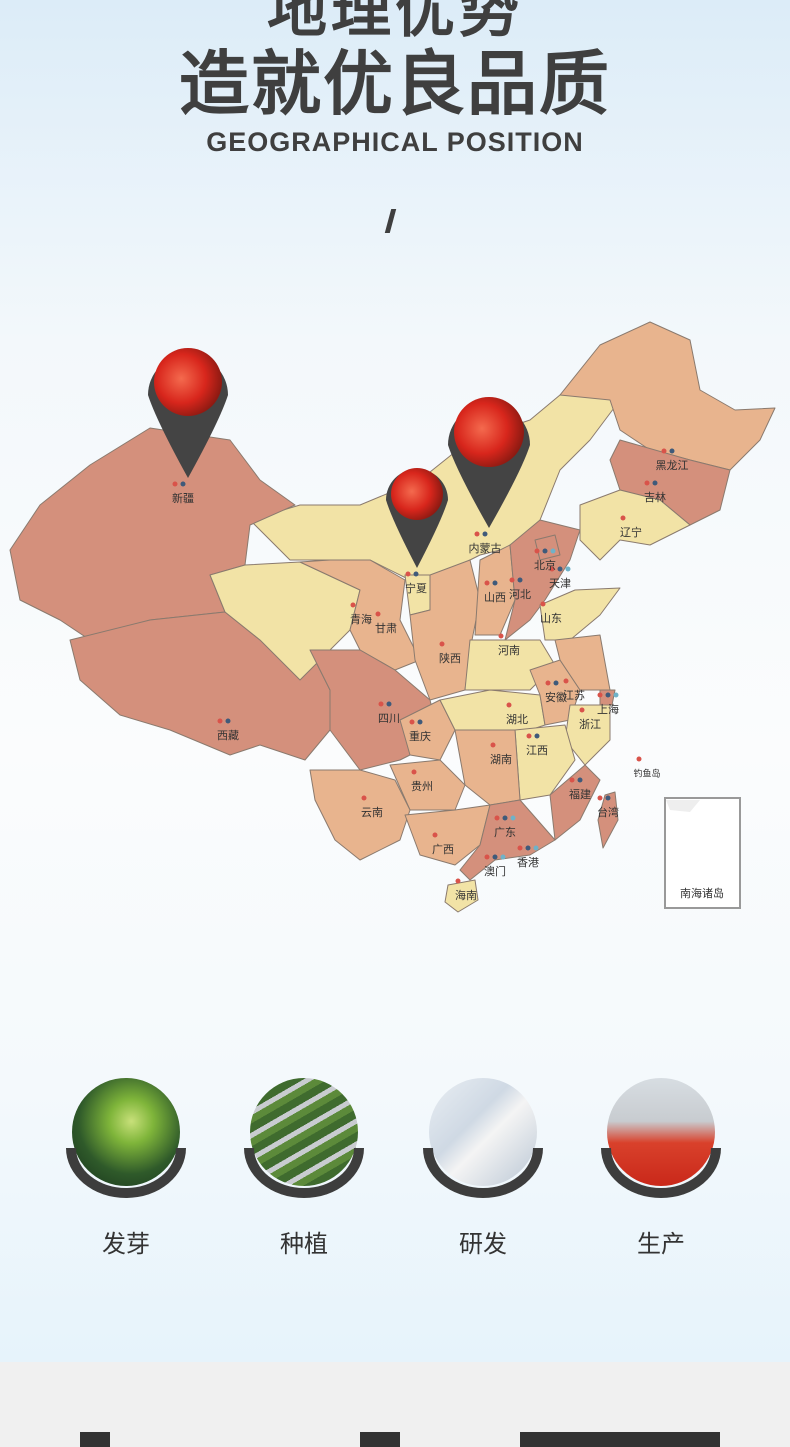  Describe the element at coordinates (501, 759) in the screenshot. I see `region-label: 湖南` at that location.